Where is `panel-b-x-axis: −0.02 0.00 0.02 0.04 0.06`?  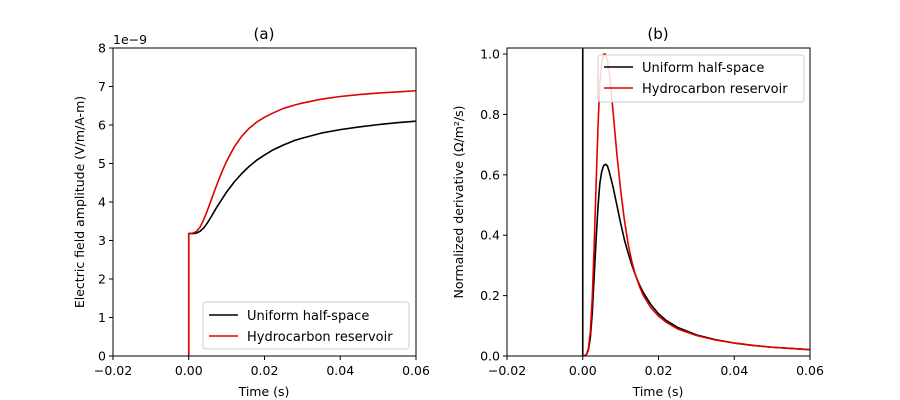
panel-b-x-axis: −0.02 0.00 0.02 0.04 0.06 is located at coordinates (656, 367).